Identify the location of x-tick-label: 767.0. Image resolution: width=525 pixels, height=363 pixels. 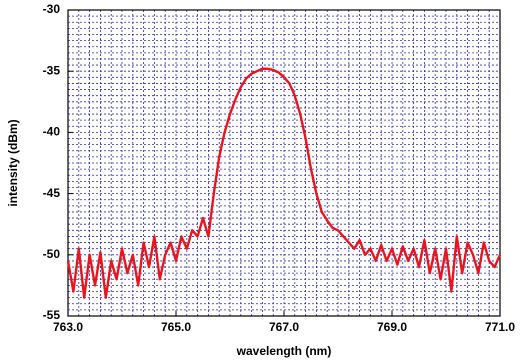
(284, 327).